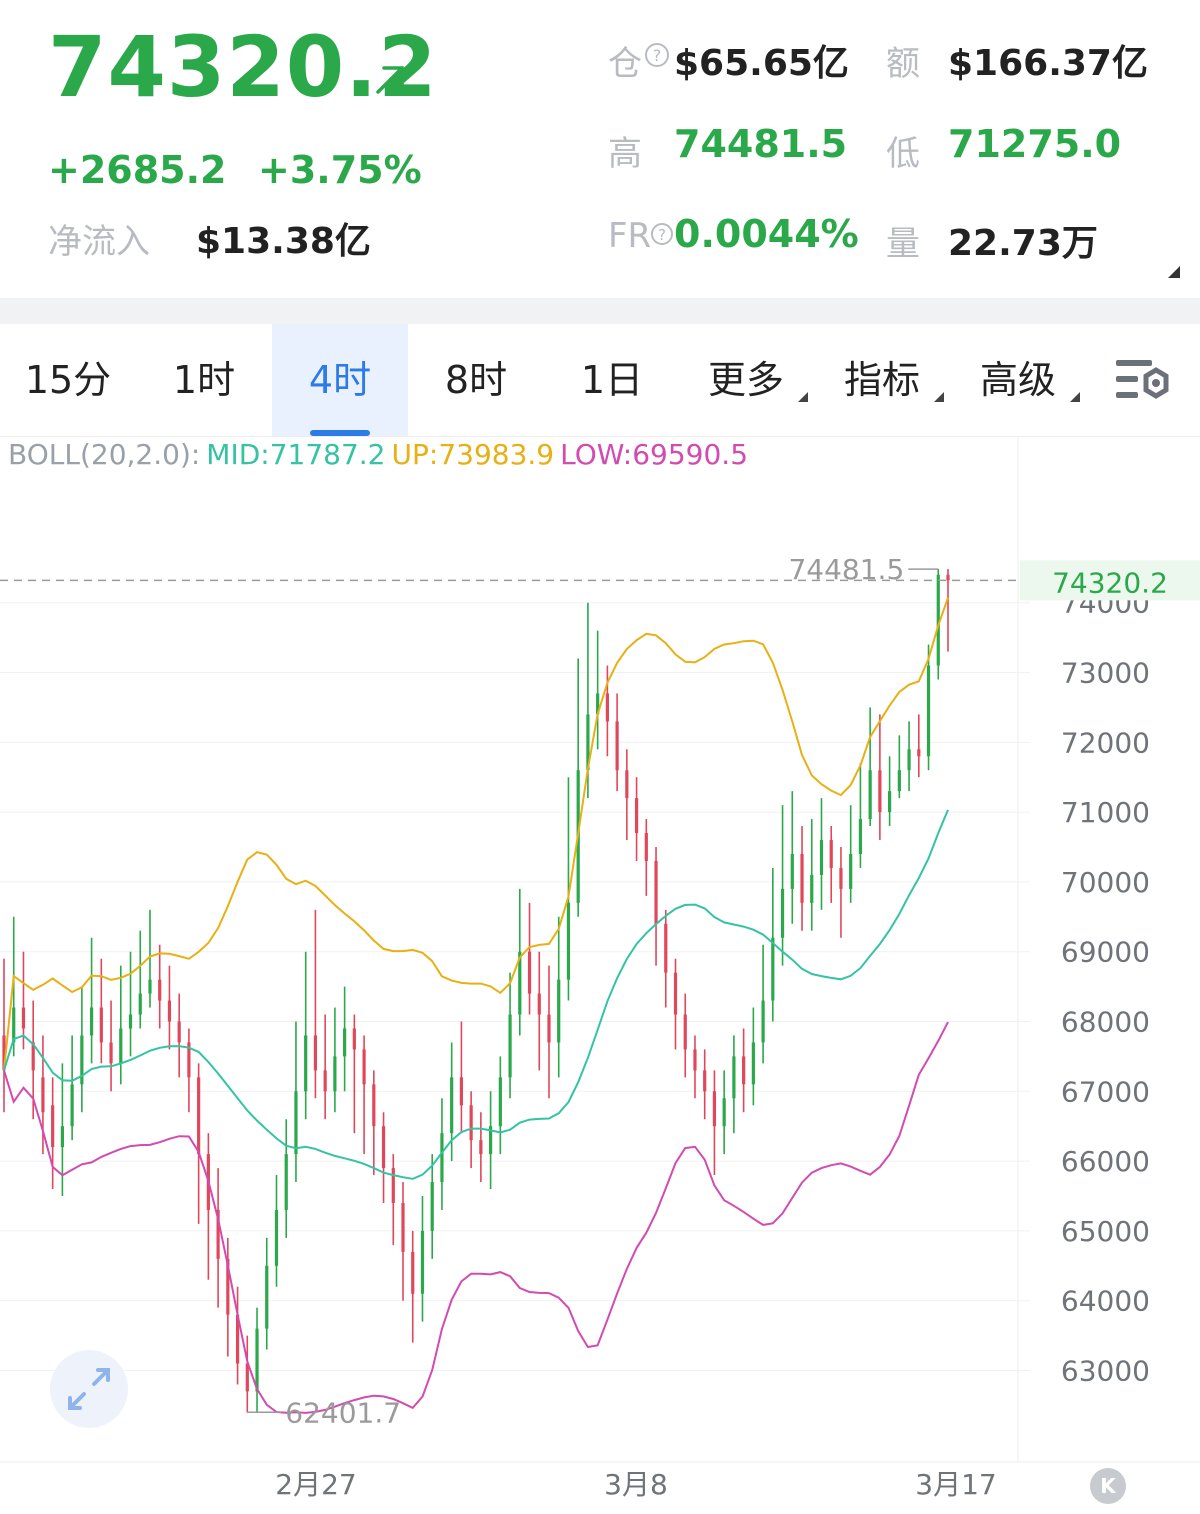 The image size is (1200, 1514). Describe the element at coordinates (68, 380) in the screenshot. I see `tab-15m: 15分` at that location.